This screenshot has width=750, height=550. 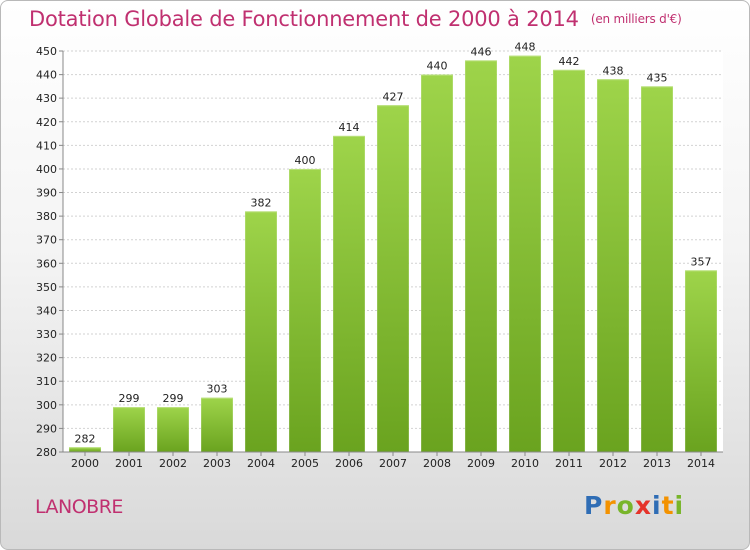 What do you see at coordinates (46, 169) in the screenshot?
I see `y-tick-label: 400` at bounding box center [46, 169].